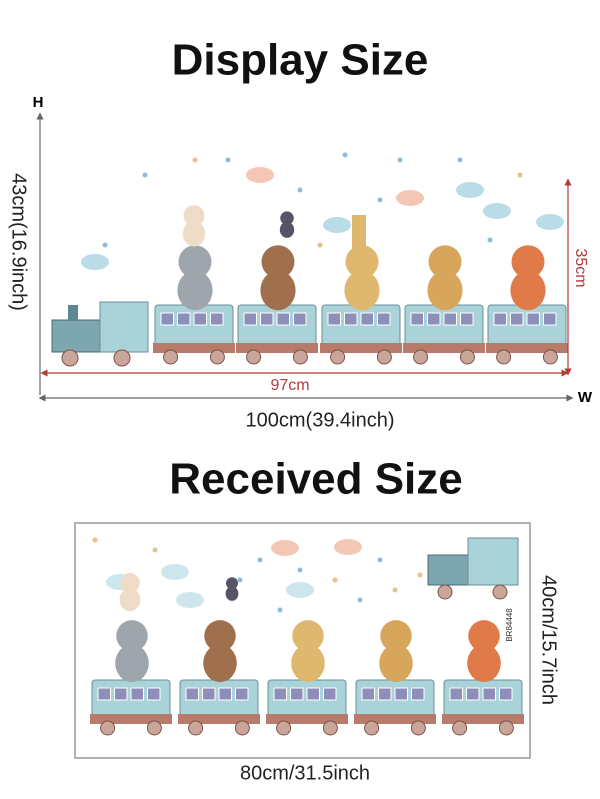  What do you see at coordinates (38, 102) in the screenshot?
I see `height-axis-letter: H` at bounding box center [38, 102].